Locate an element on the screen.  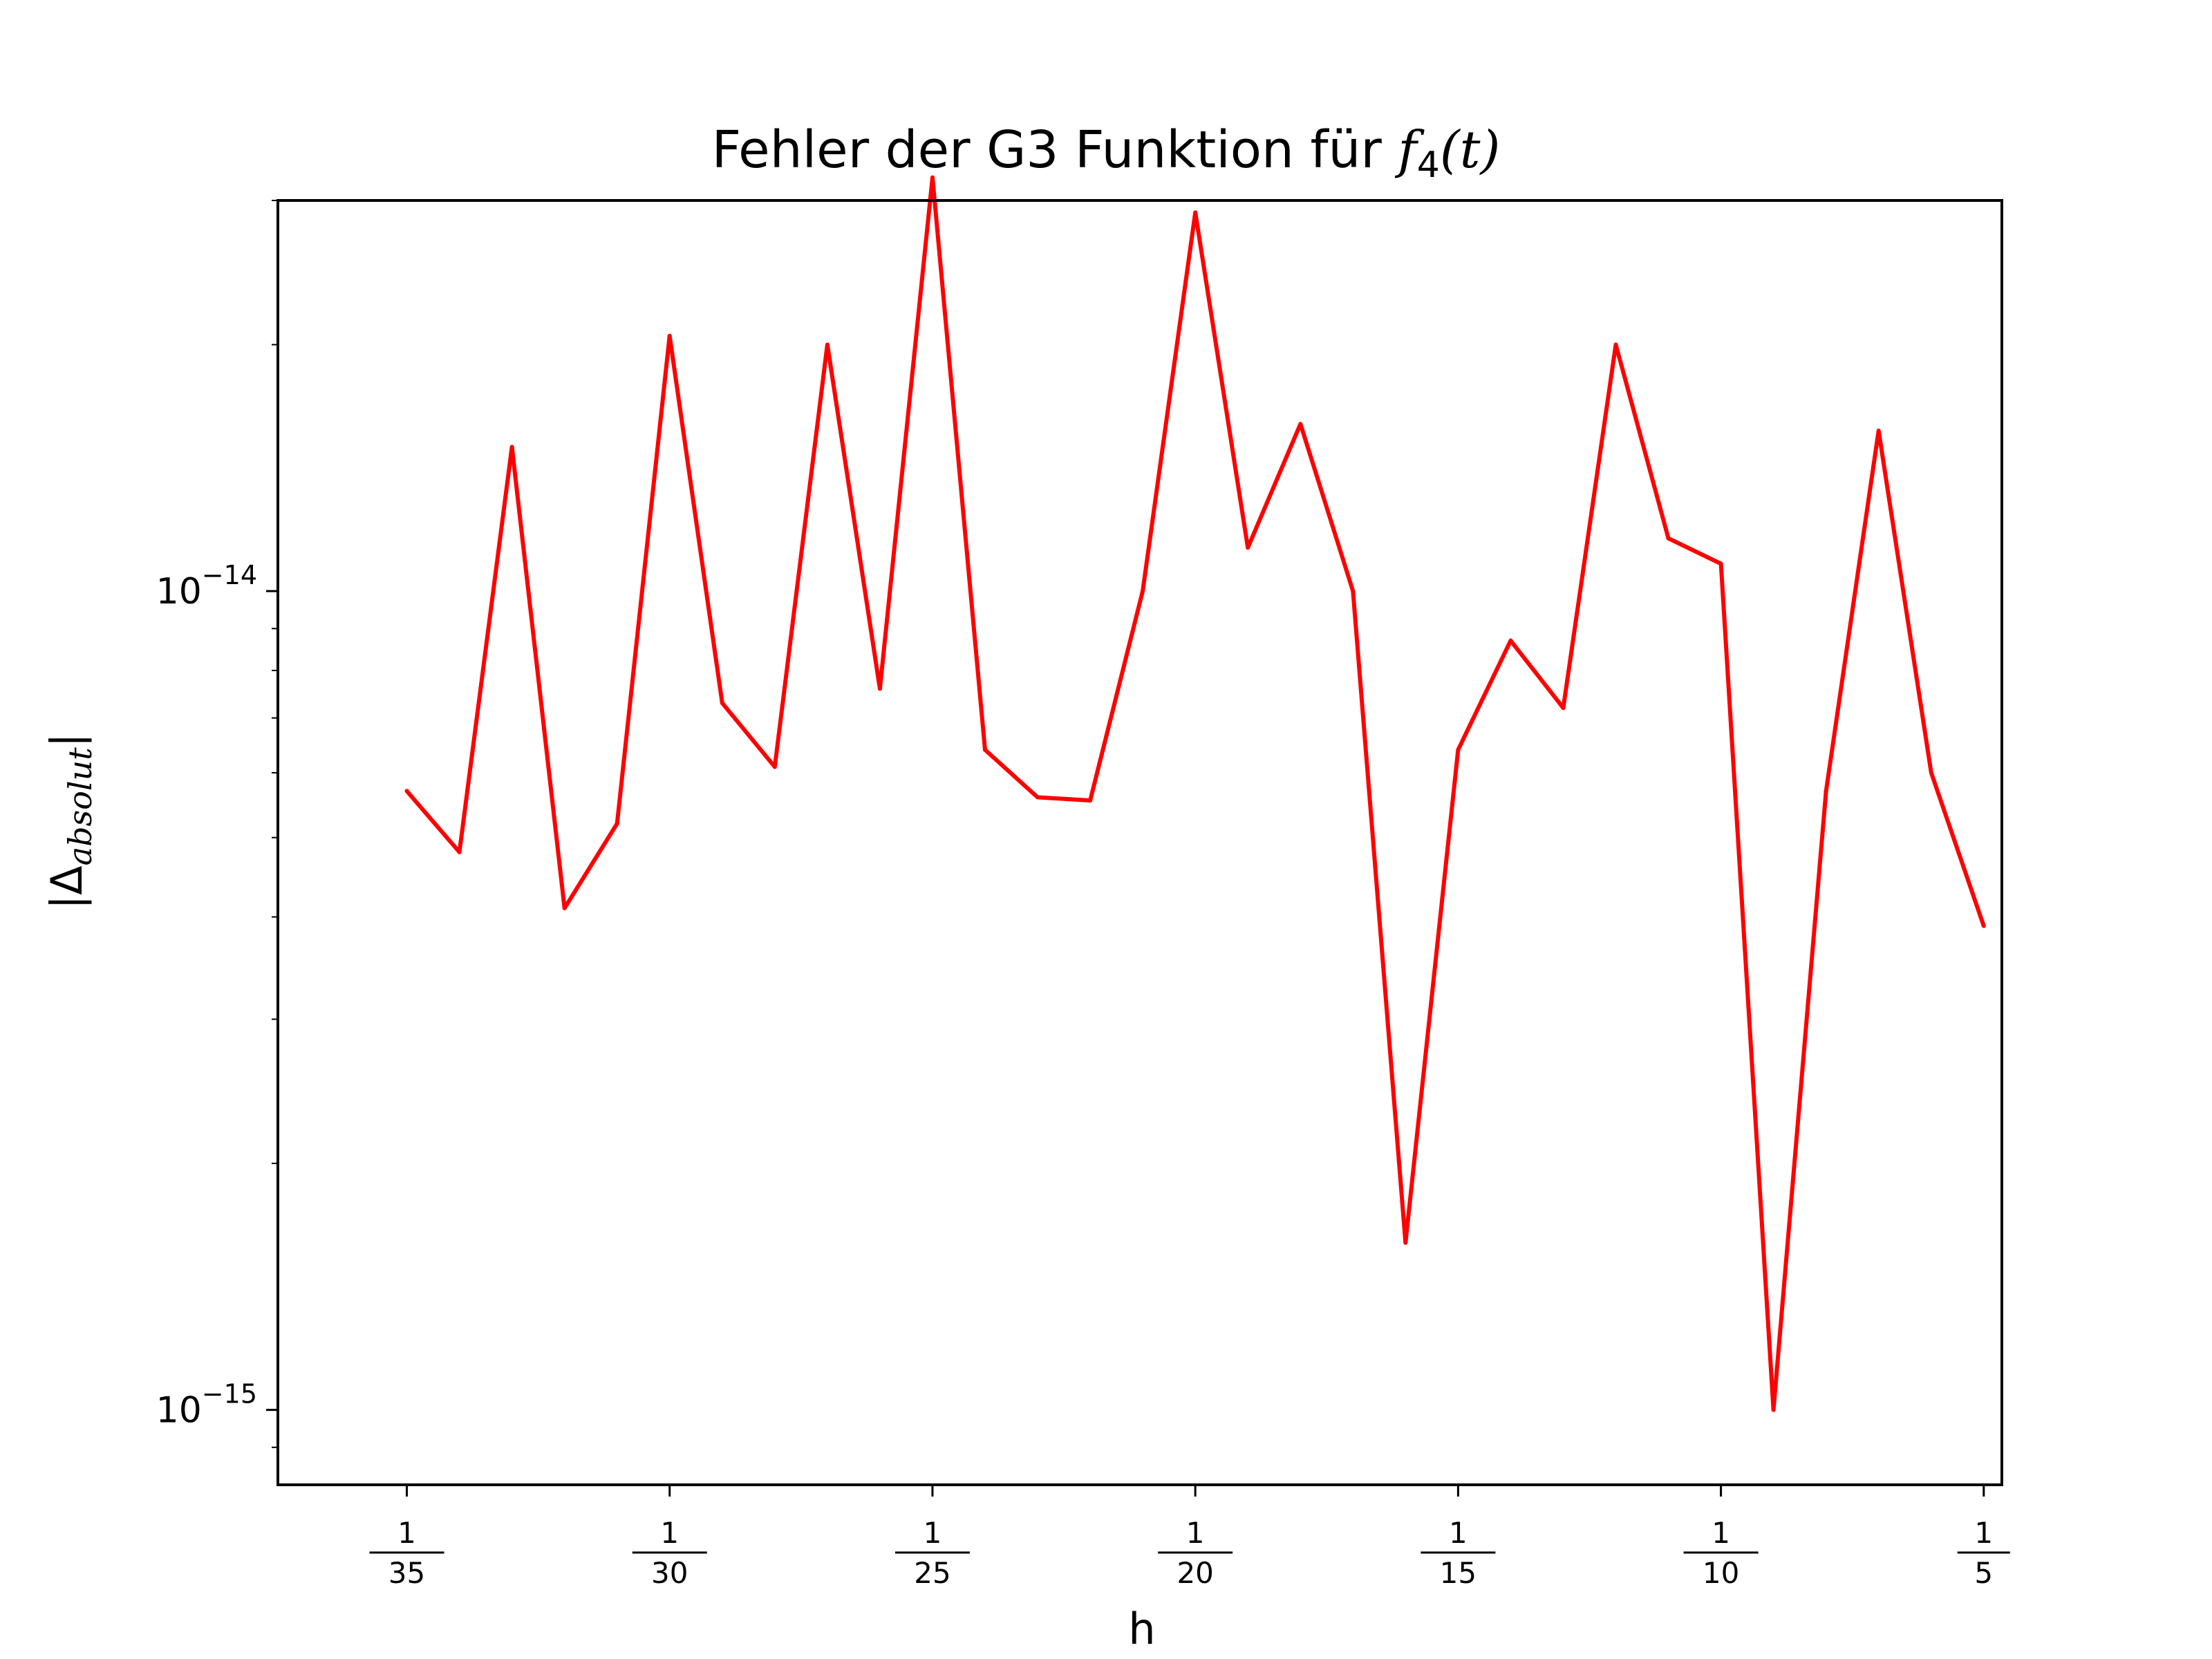
y-tick-label: 10−14 is located at coordinates (206, 586).